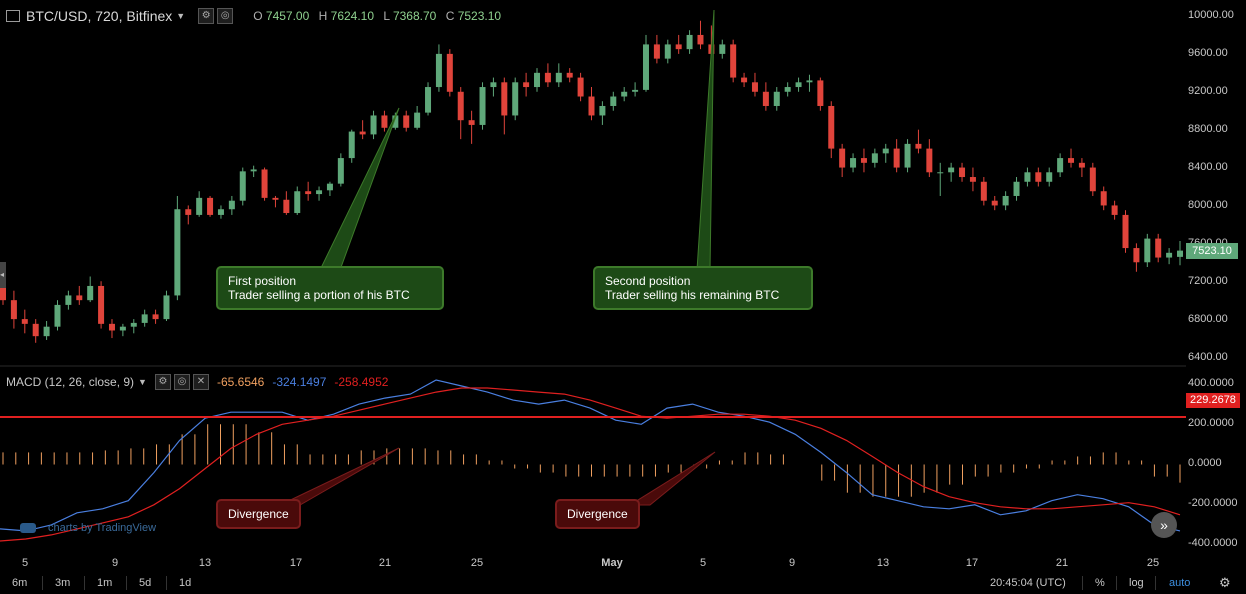  I want to click on date-tick-label: 25, so click(1153, 563).